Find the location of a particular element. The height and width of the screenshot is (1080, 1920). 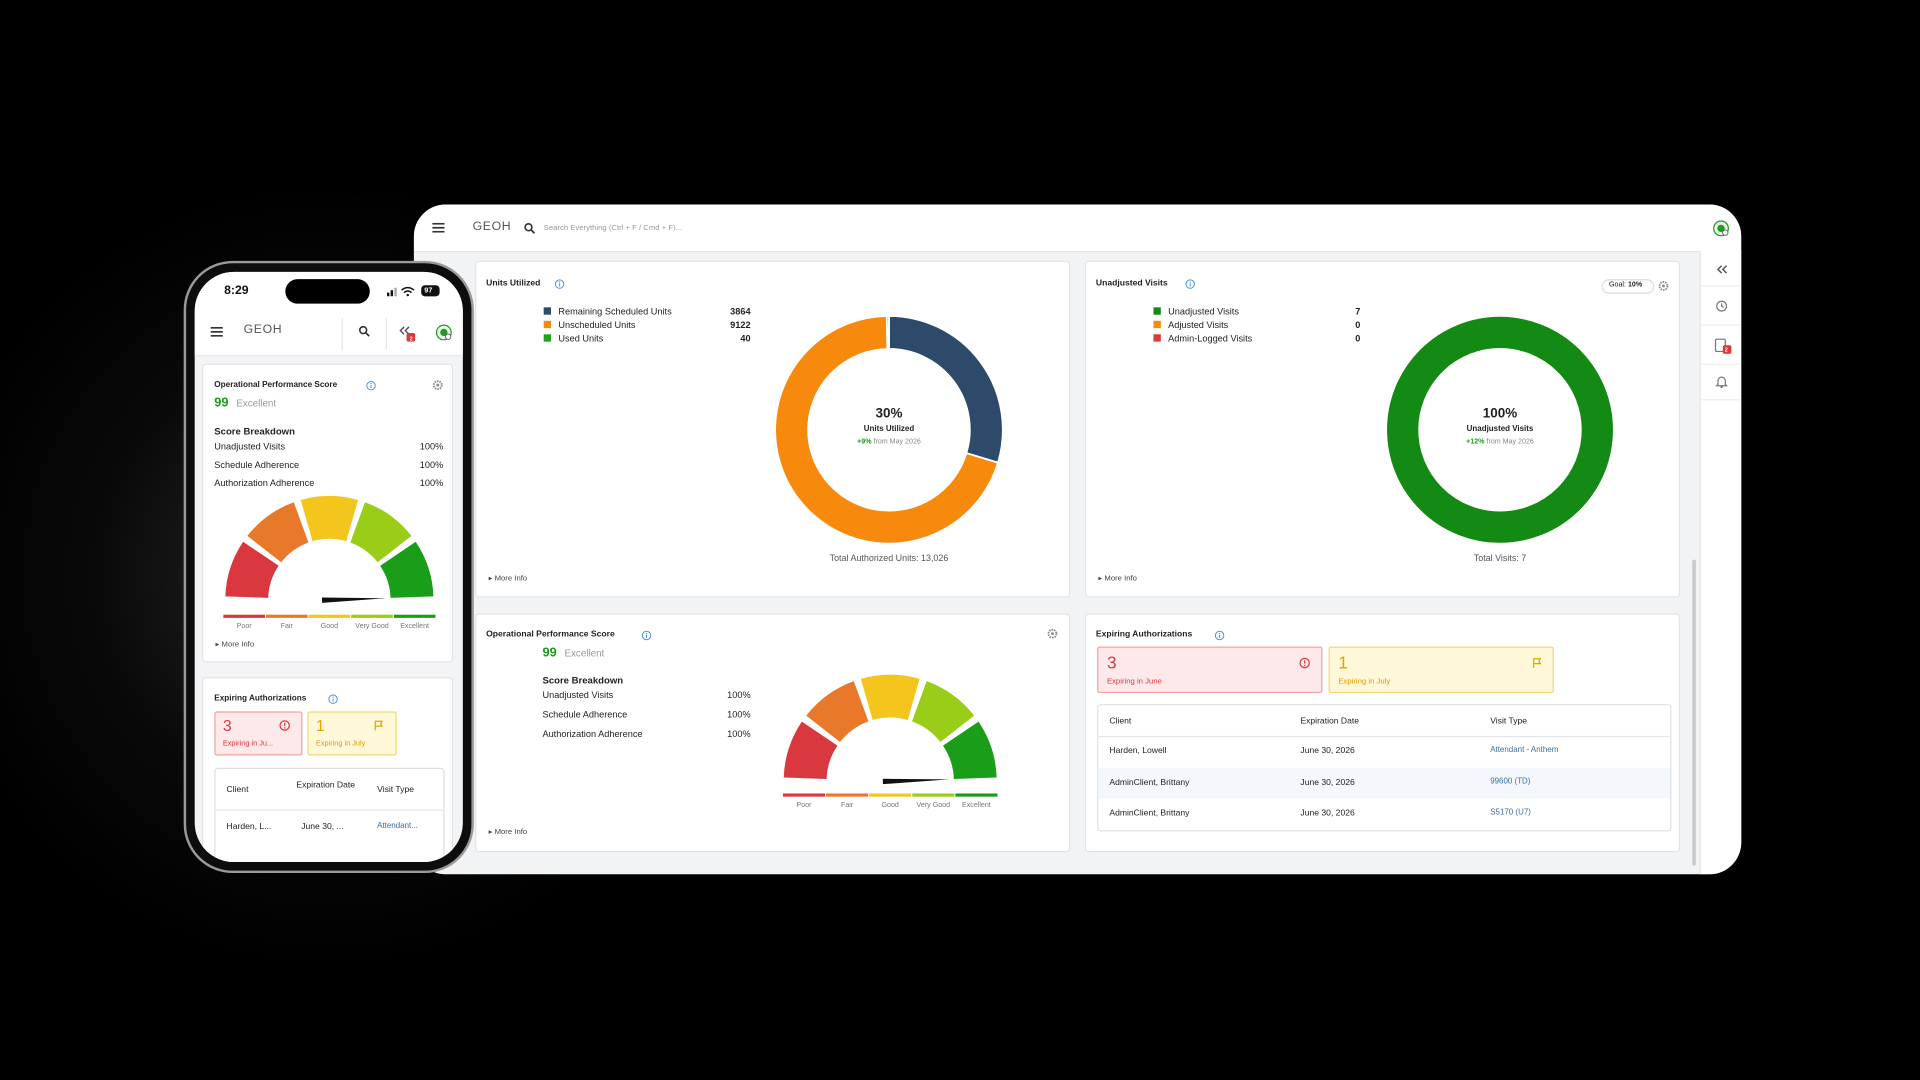

score: 99 is located at coordinates (221, 403).